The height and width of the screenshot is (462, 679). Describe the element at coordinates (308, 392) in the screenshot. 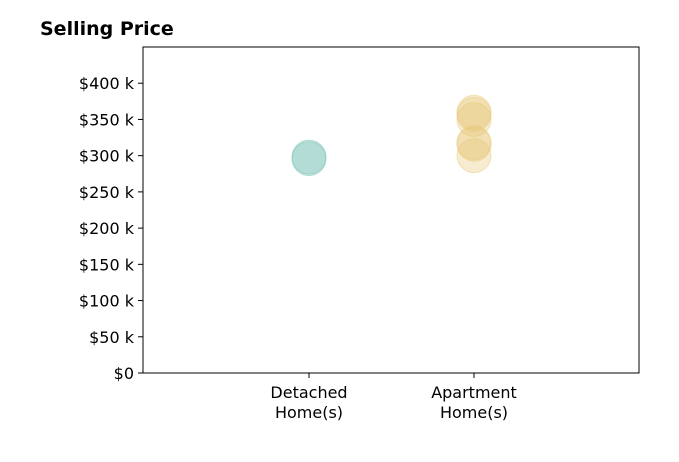

I see `x-tick-label: Detached` at that location.